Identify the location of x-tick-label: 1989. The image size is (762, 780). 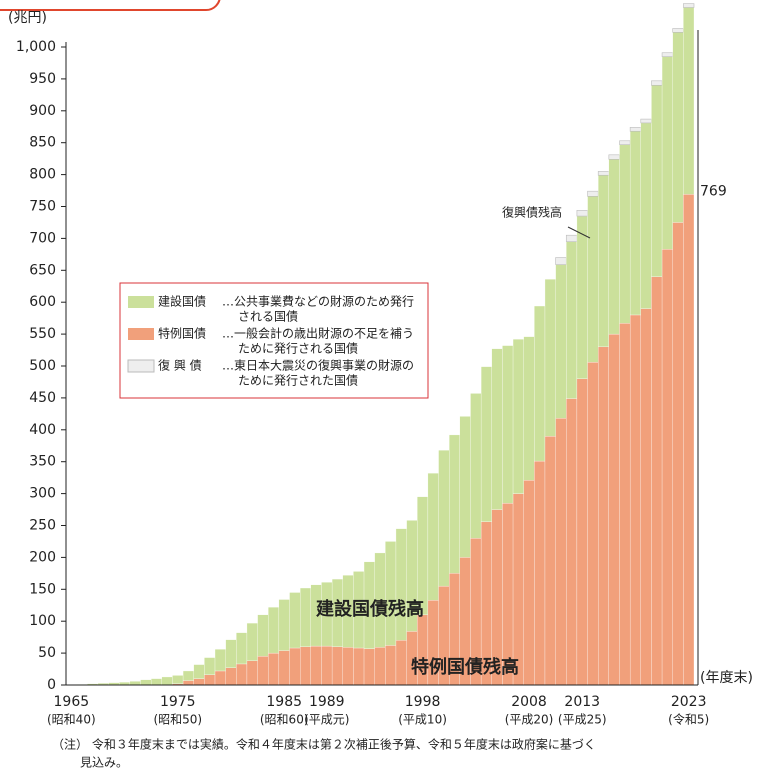
(327, 702).